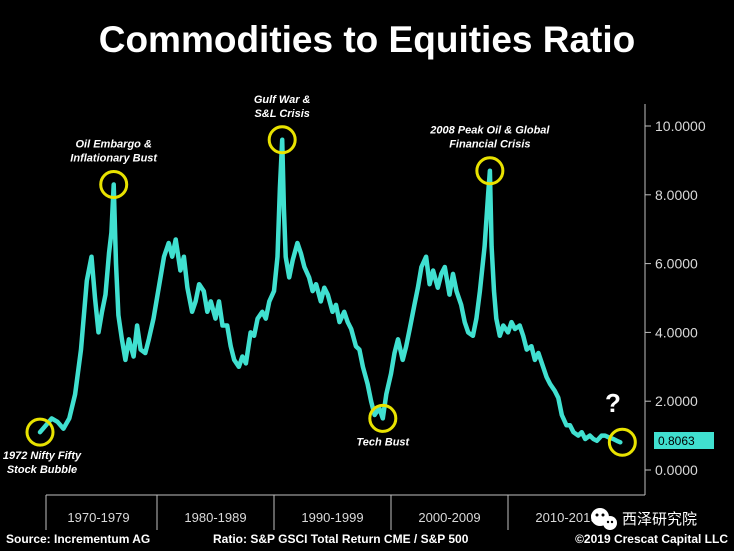  Describe the element at coordinates (659, 519) in the screenshot. I see `watermark-text: 西泽研究院` at that location.